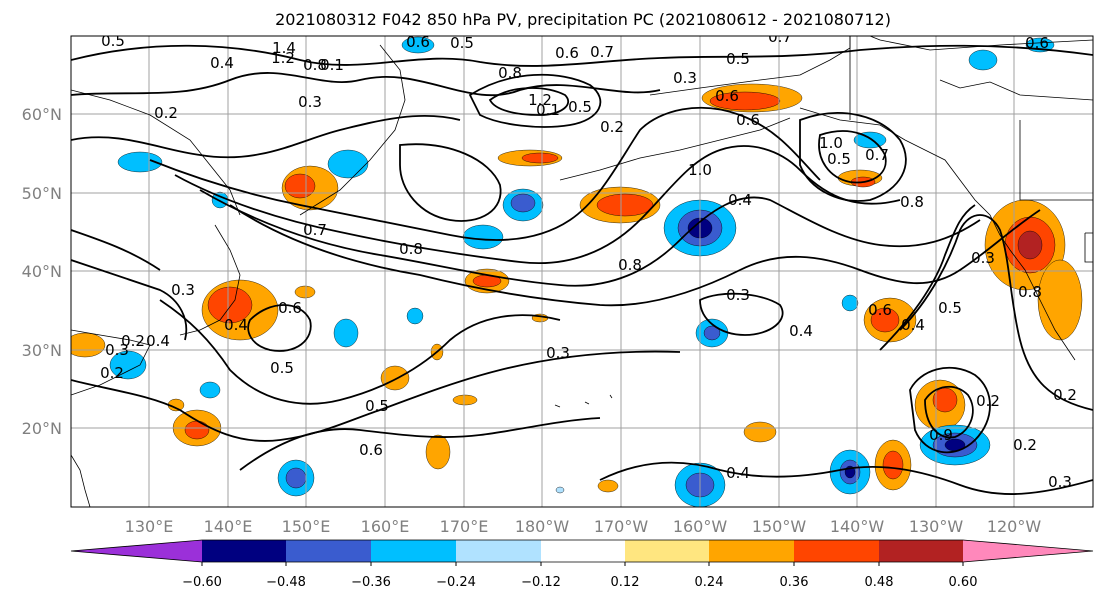  Describe the element at coordinates (941, 435) in the screenshot. I see `contour-label: 0.9` at that location.